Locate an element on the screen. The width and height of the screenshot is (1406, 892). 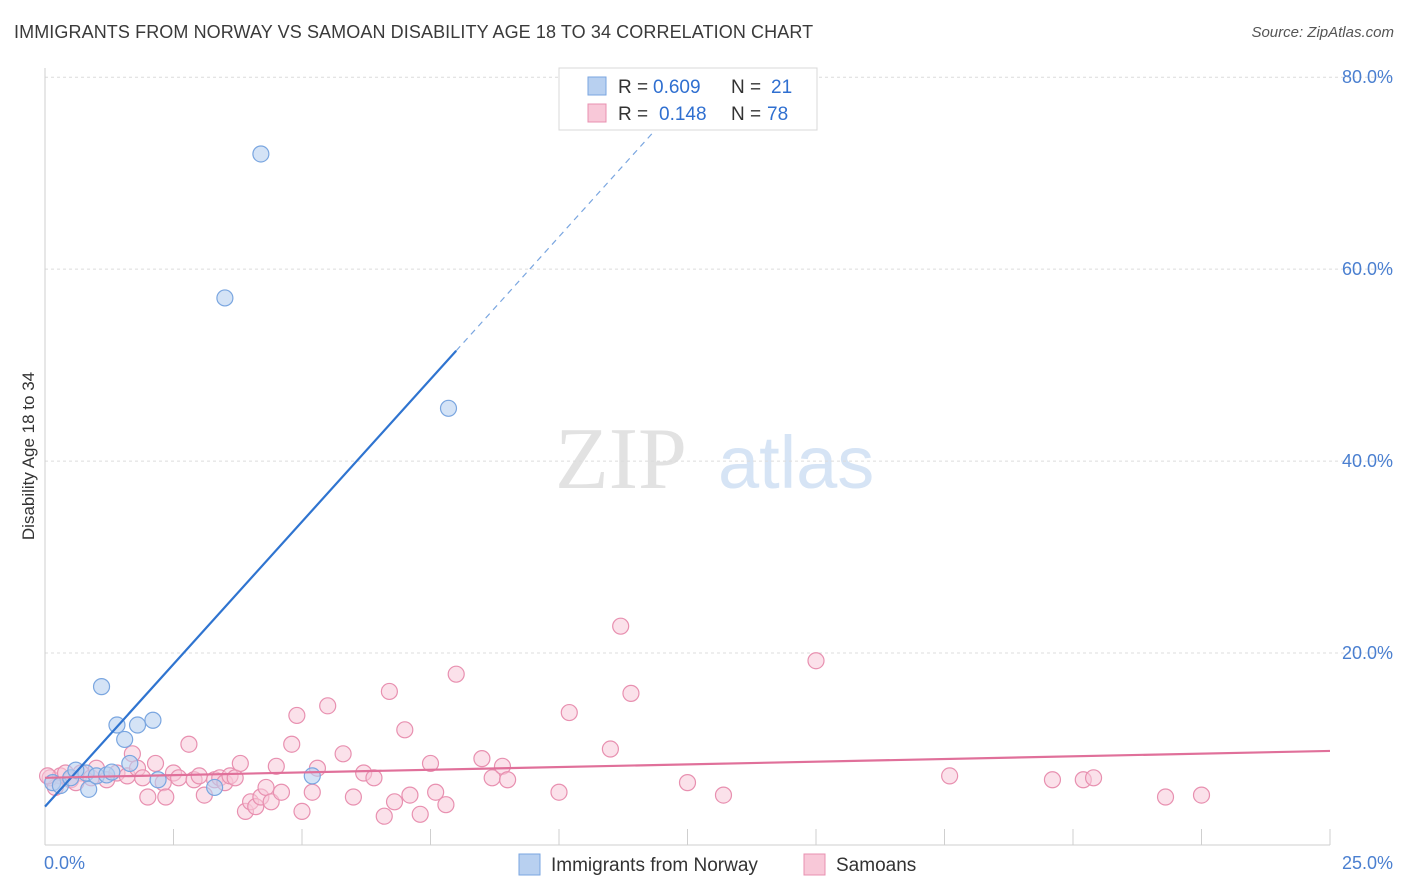
y-tick-label: 80.0% is located at coordinates (1367, 77).